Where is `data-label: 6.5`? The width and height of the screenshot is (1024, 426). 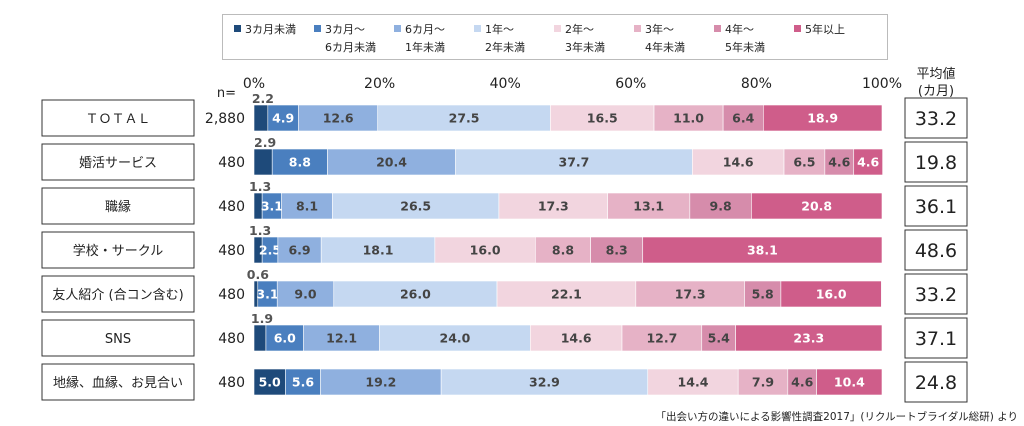 data-label: 6.5 is located at coordinates (804, 162).